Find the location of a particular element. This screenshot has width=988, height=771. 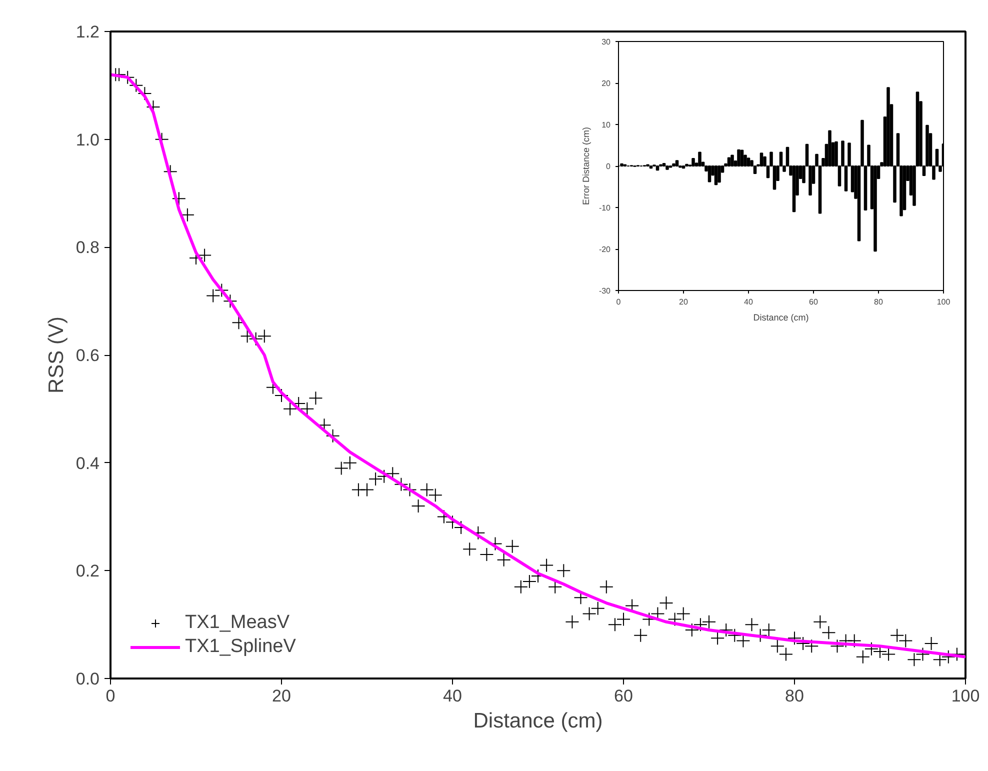

legend-label: TX1_SplineV is located at coordinates (240, 647).